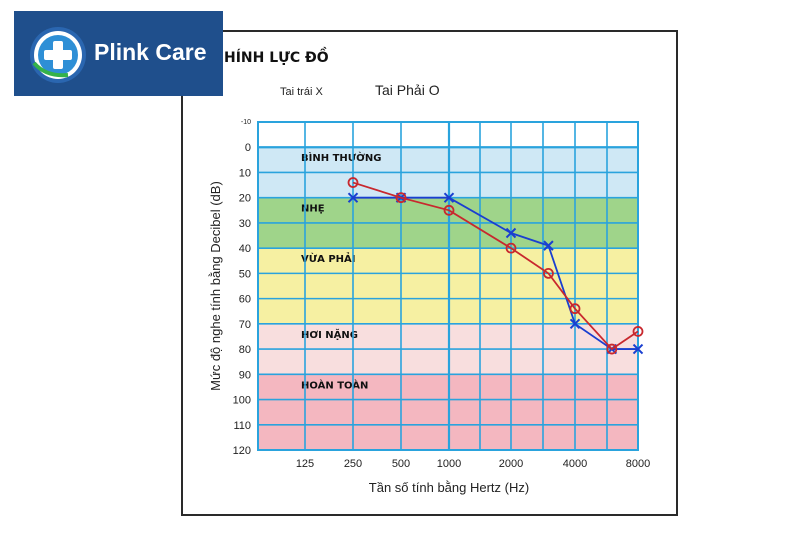  Describe the element at coordinates (246, 122) in the screenshot. I see `y-tick-label: -10` at that location.